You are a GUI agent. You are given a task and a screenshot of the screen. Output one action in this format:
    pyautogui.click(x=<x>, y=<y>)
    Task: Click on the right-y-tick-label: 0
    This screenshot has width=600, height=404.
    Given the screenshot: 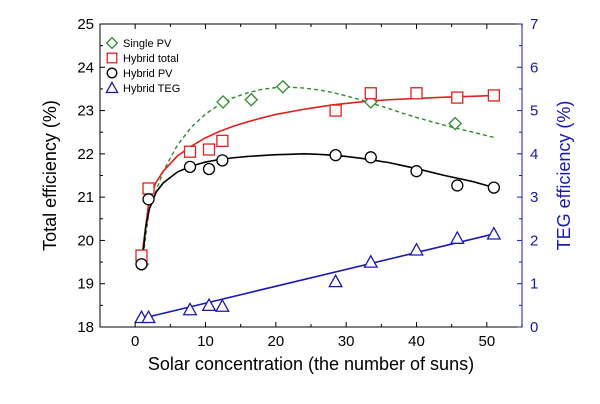 What is the action you would take?
    pyautogui.click(x=534, y=327)
    